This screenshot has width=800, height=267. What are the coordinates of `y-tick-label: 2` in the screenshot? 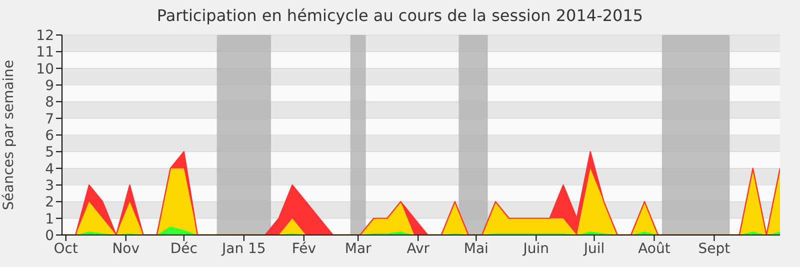 It's located at (49, 202).